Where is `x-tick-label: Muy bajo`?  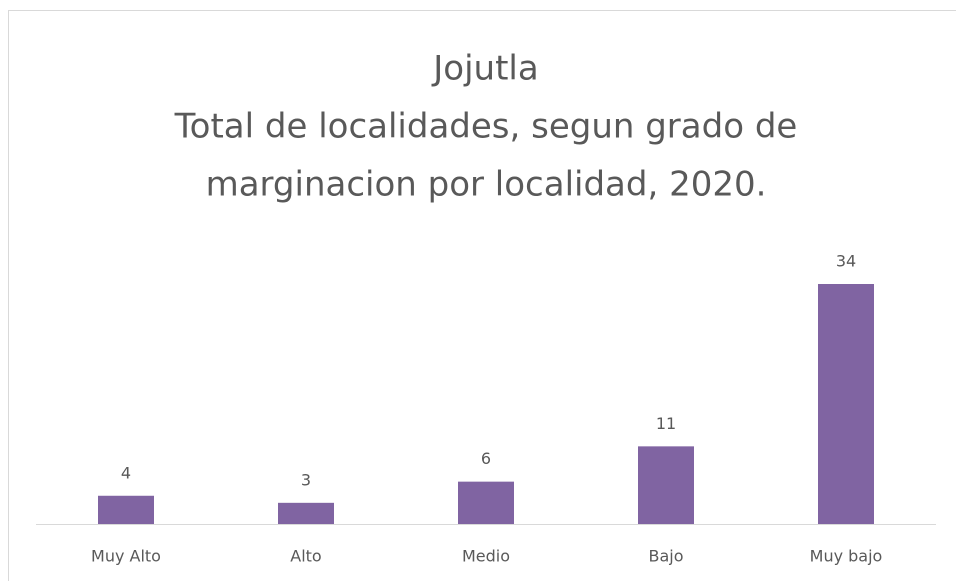 x-tick-label: Muy bajo is located at coordinates (846, 556).